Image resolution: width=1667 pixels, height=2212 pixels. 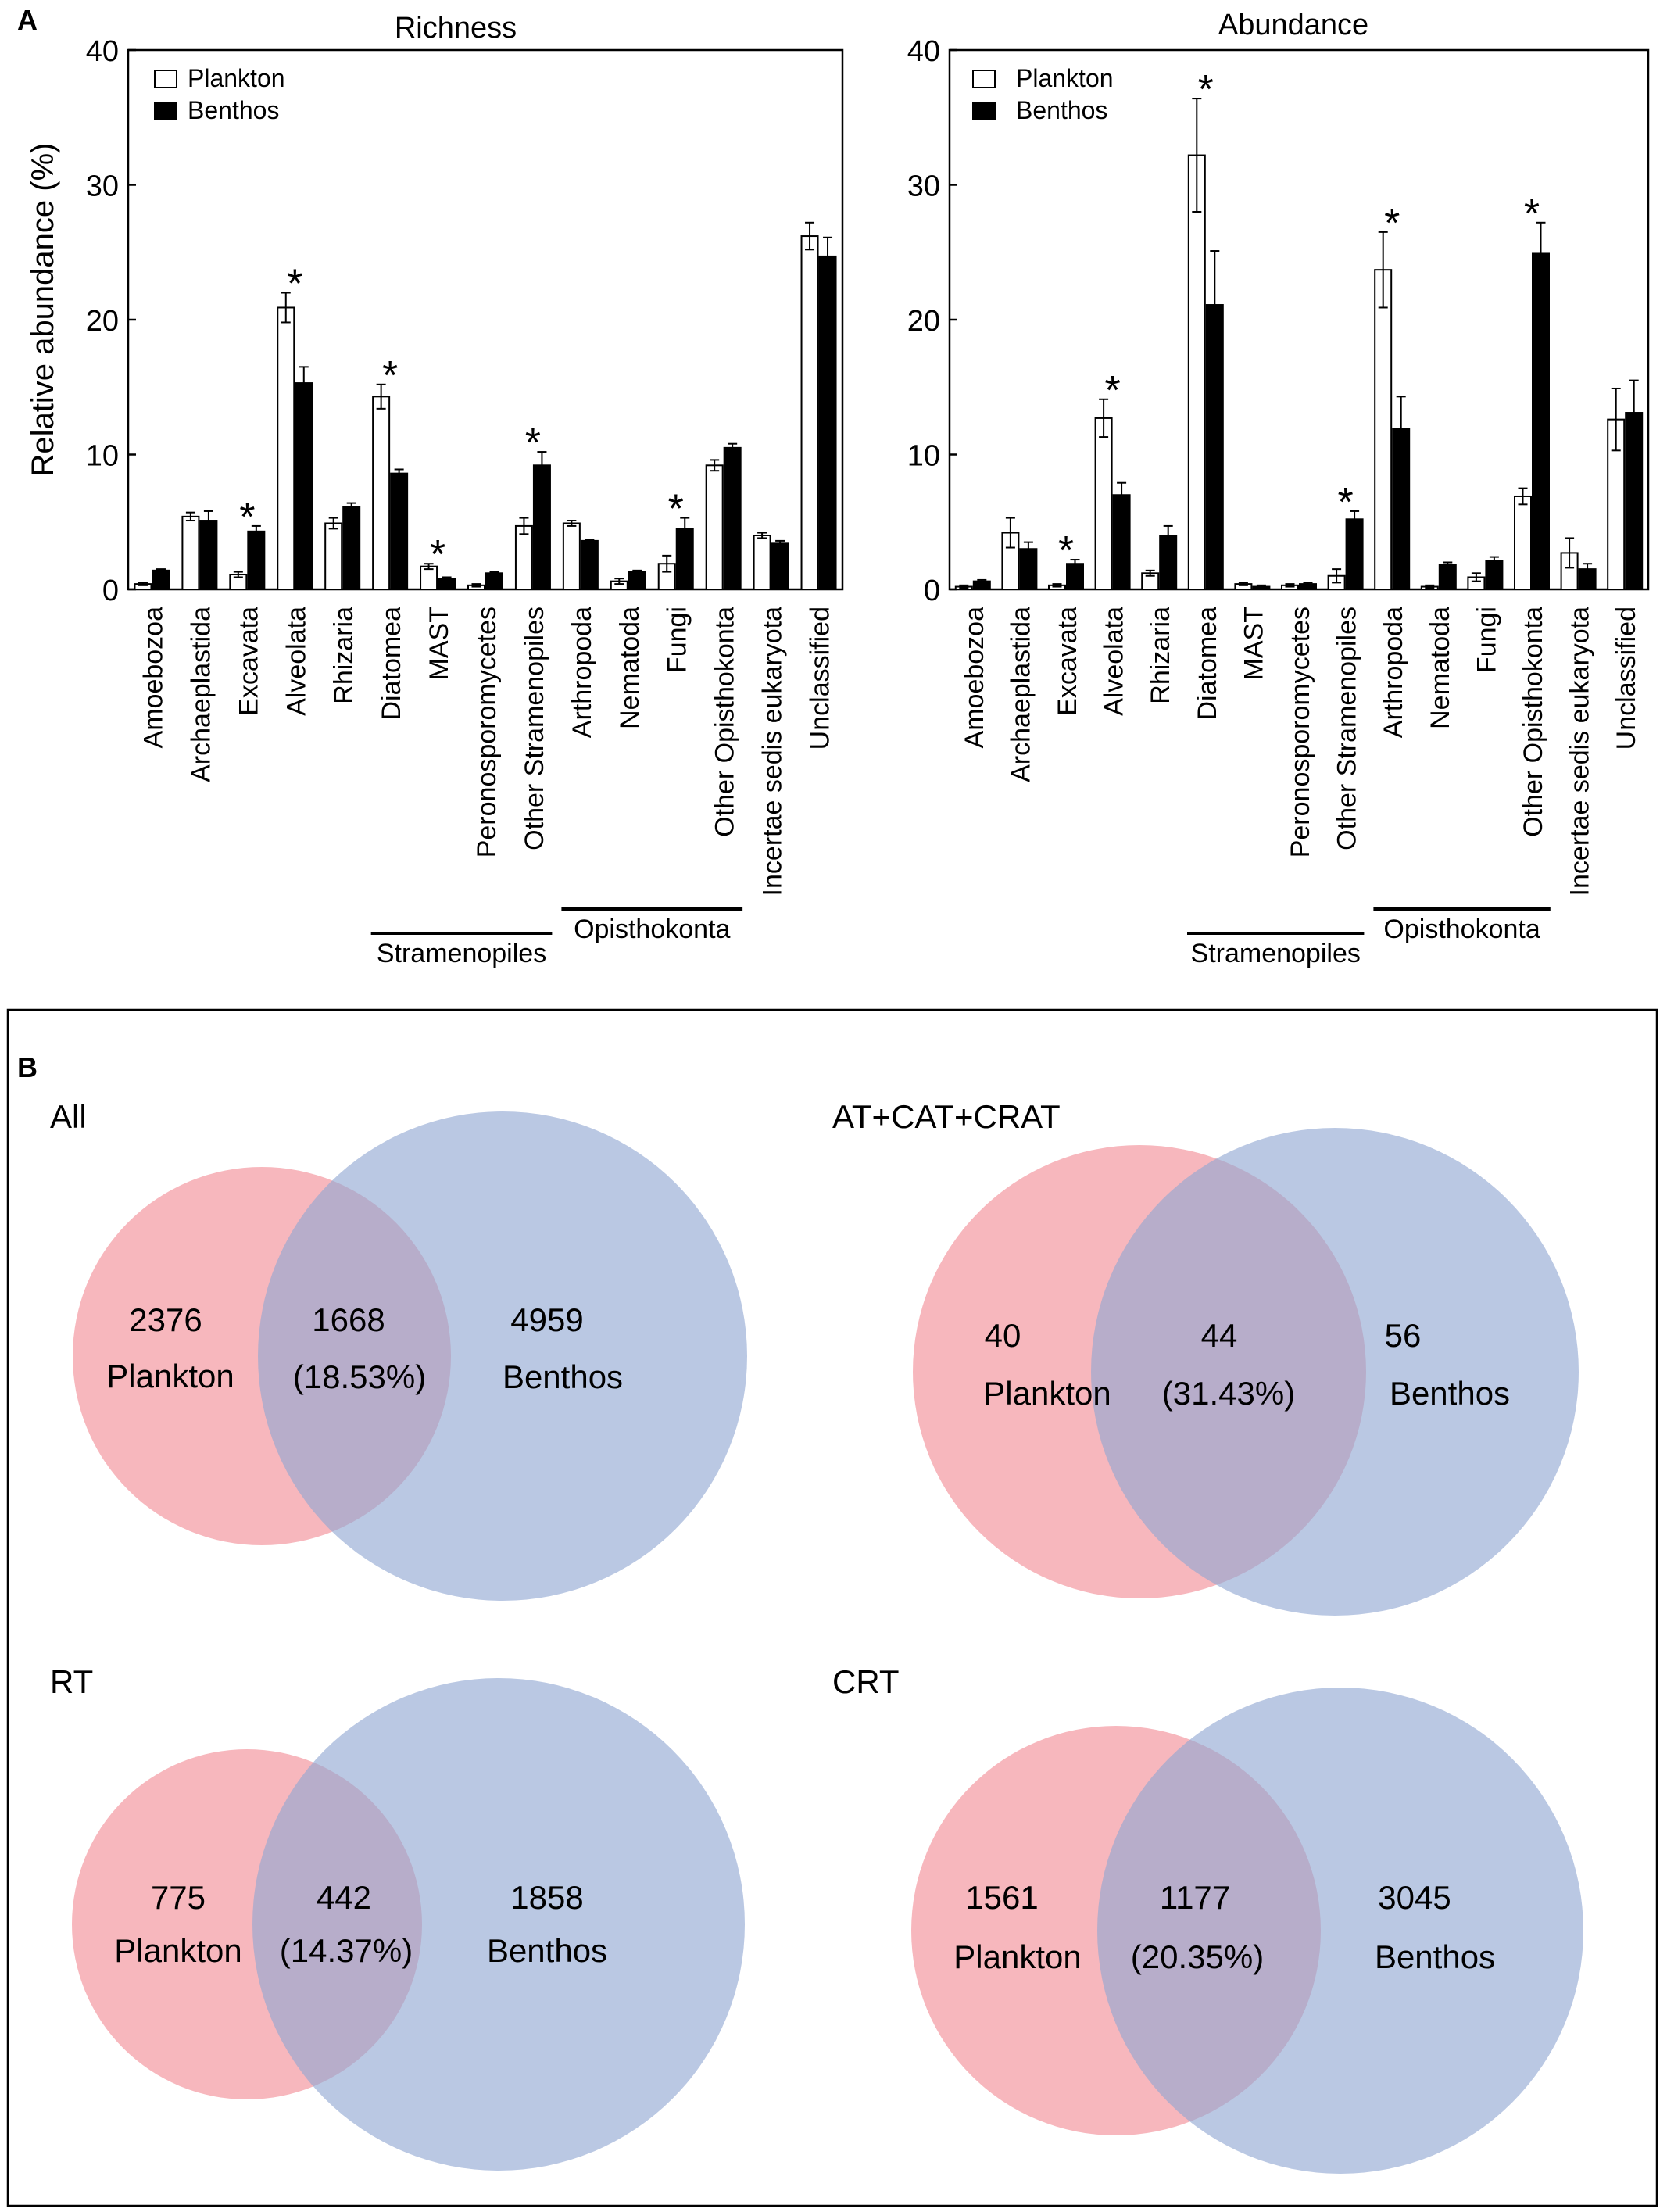 I want to click on shared-count: 44, so click(x=1219, y=1335).